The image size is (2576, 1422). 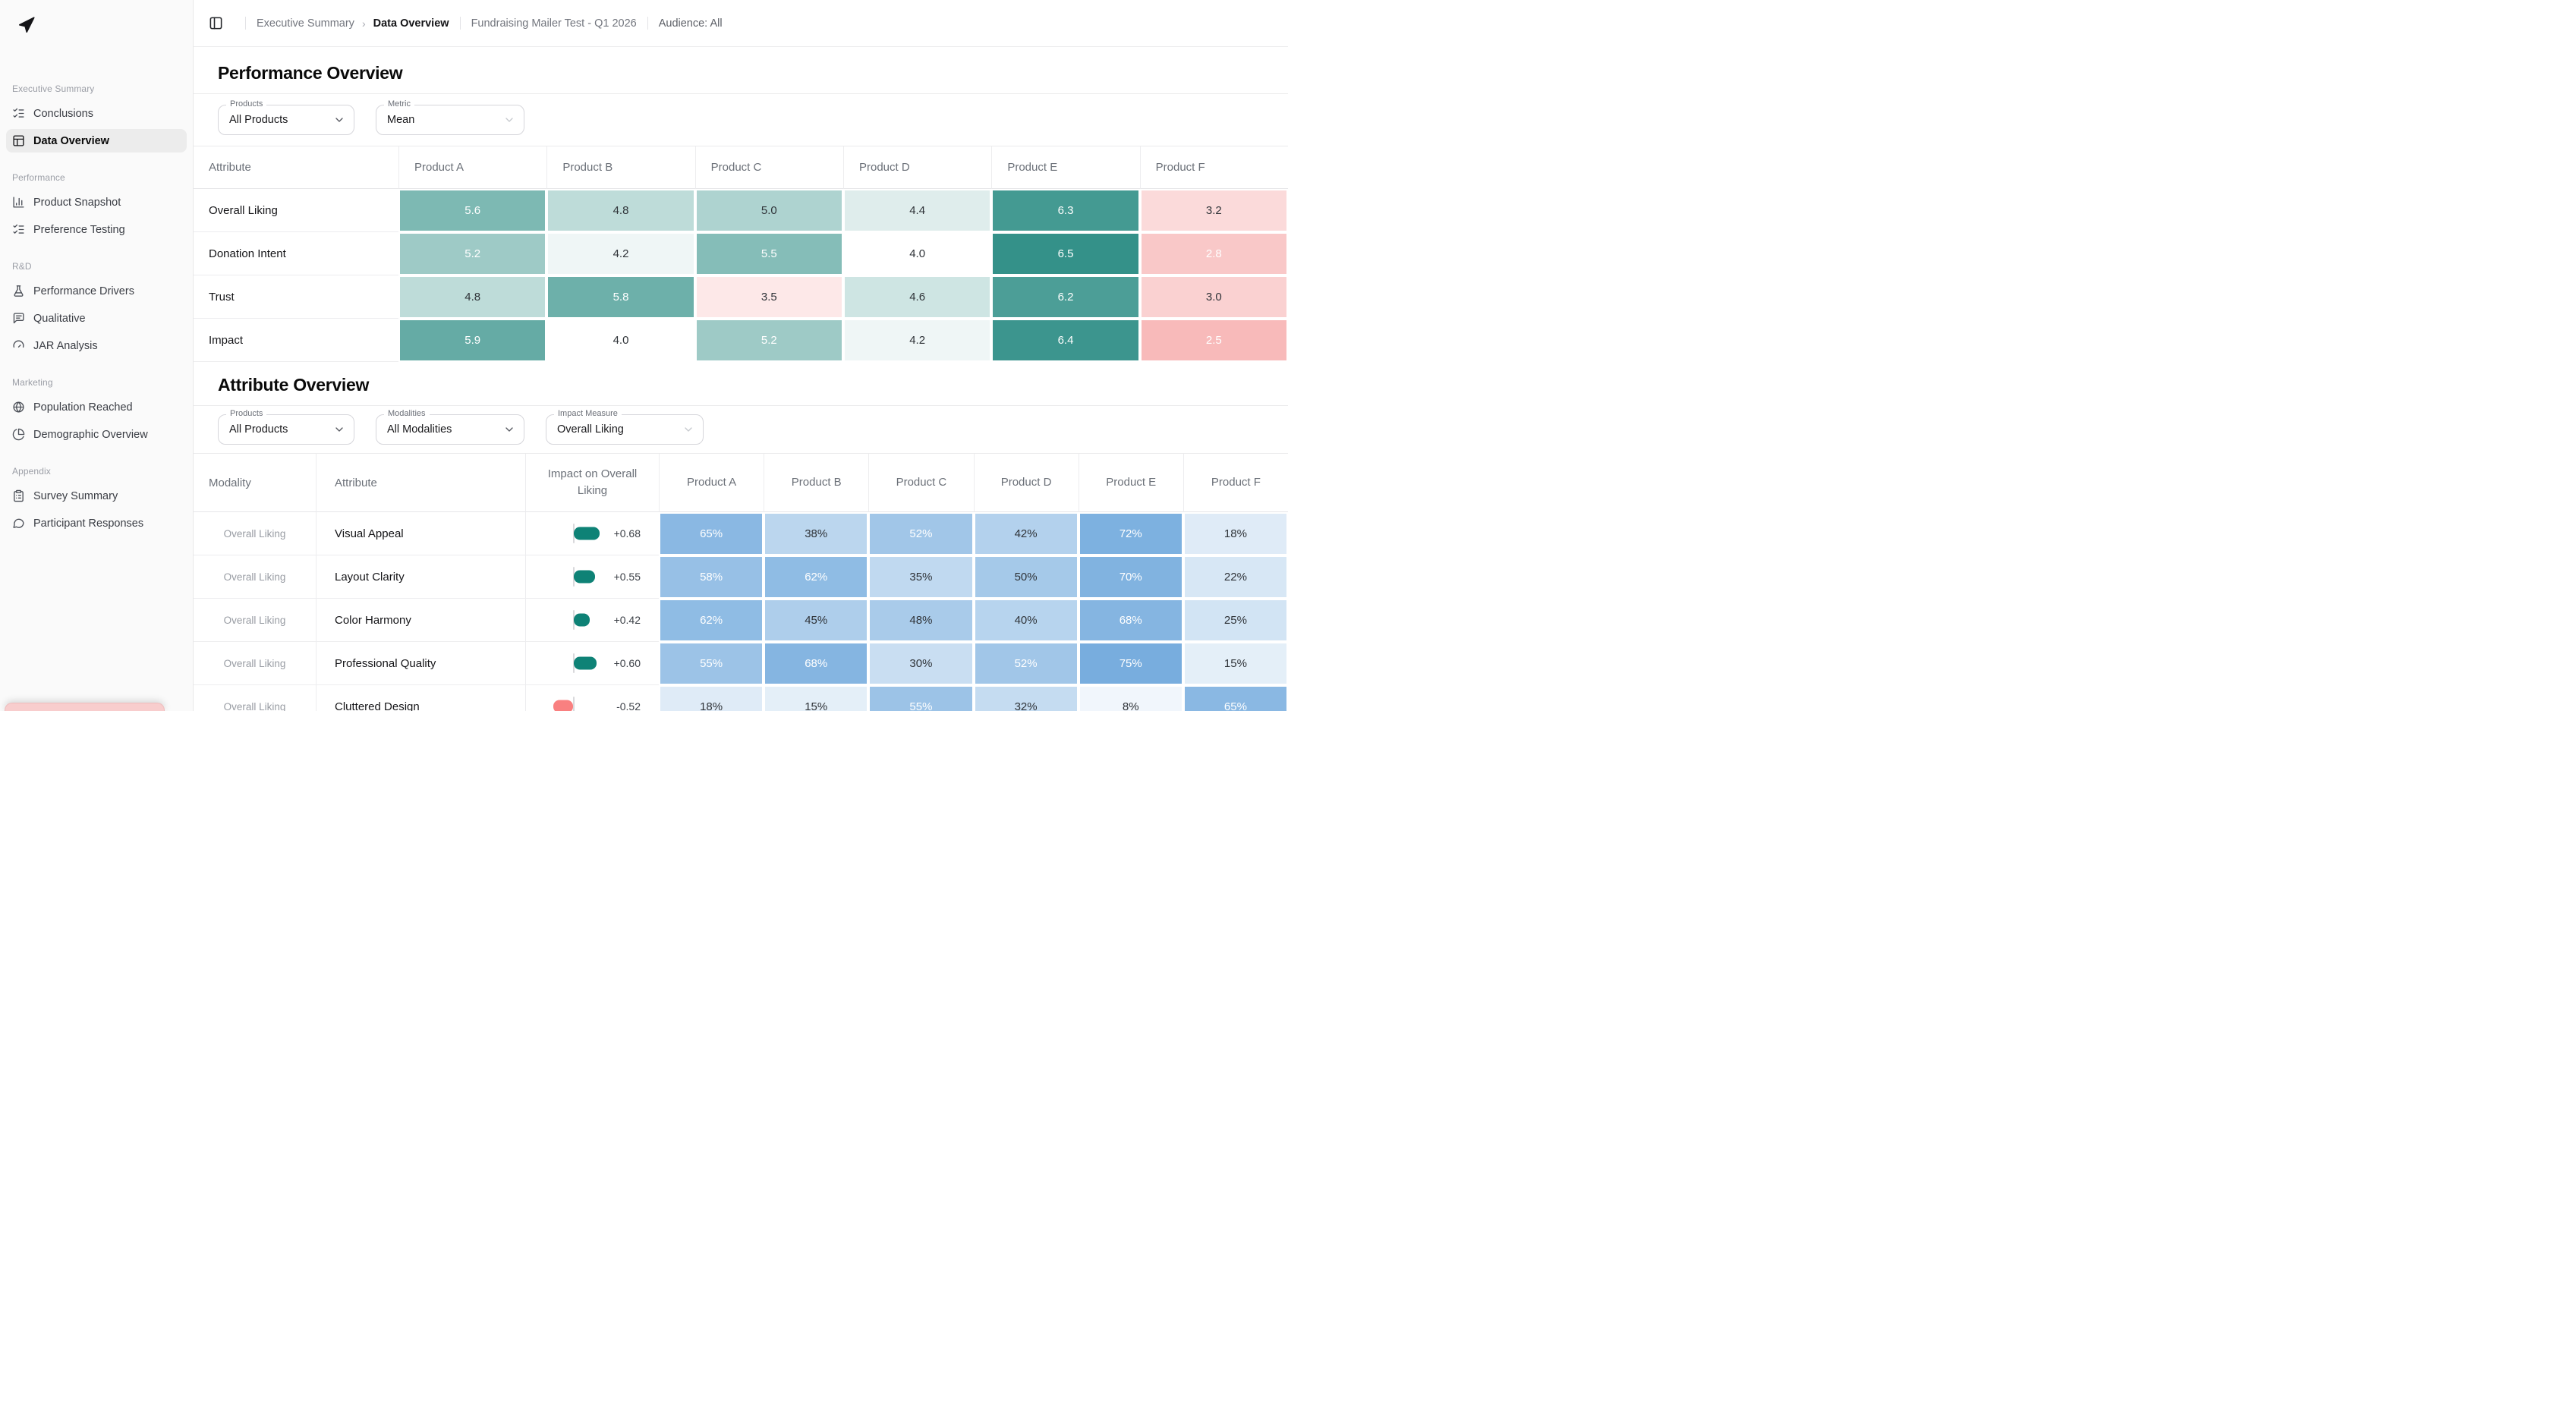 I want to click on sidebar-item-data-overview: Data Overview, so click(x=96, y=141).